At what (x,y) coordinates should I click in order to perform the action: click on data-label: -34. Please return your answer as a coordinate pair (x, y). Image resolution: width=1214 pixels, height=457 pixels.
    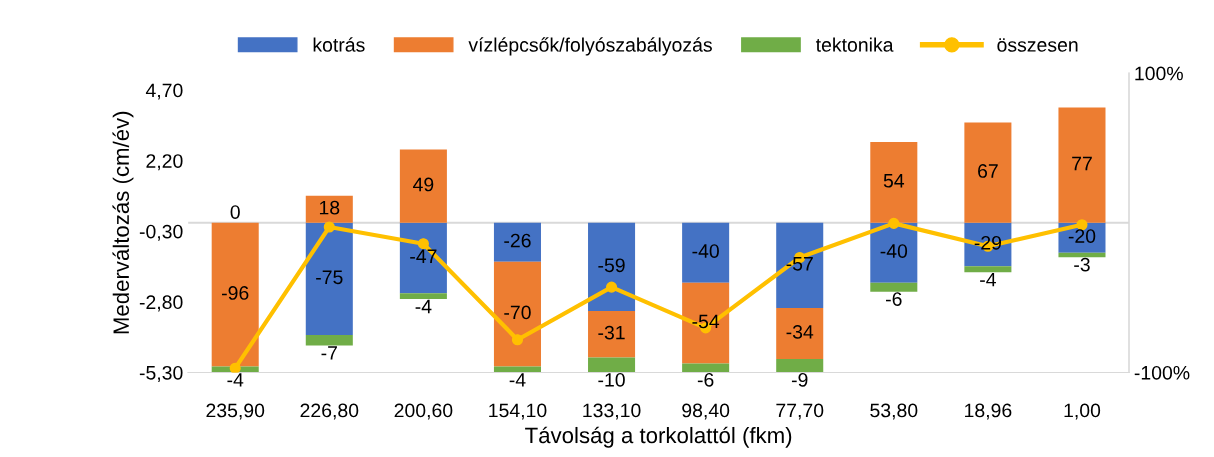
    Looking at the image, I should click on (800, 331).